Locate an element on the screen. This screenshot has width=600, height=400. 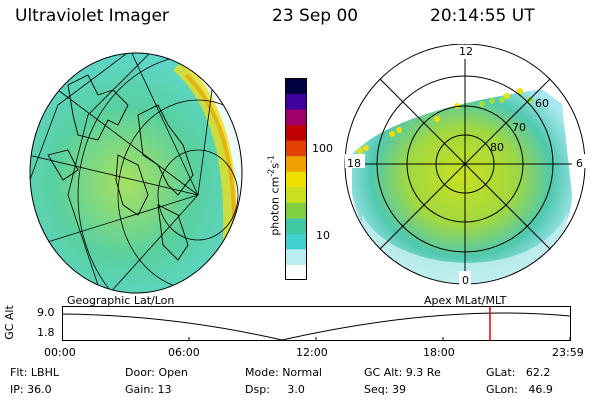
colorbar-unit-label: photon cm-2s-1 is located at coordinates (274, 195).